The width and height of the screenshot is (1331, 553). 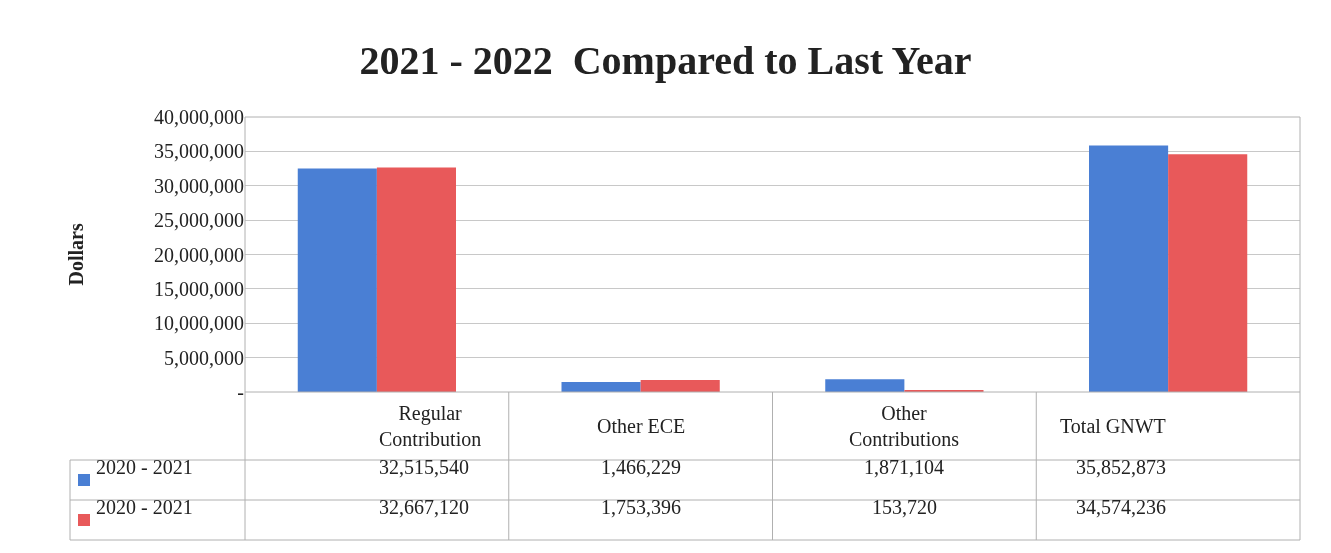 I want to click on y-tick-label: 40,000,000, so click(x=199, y=117).